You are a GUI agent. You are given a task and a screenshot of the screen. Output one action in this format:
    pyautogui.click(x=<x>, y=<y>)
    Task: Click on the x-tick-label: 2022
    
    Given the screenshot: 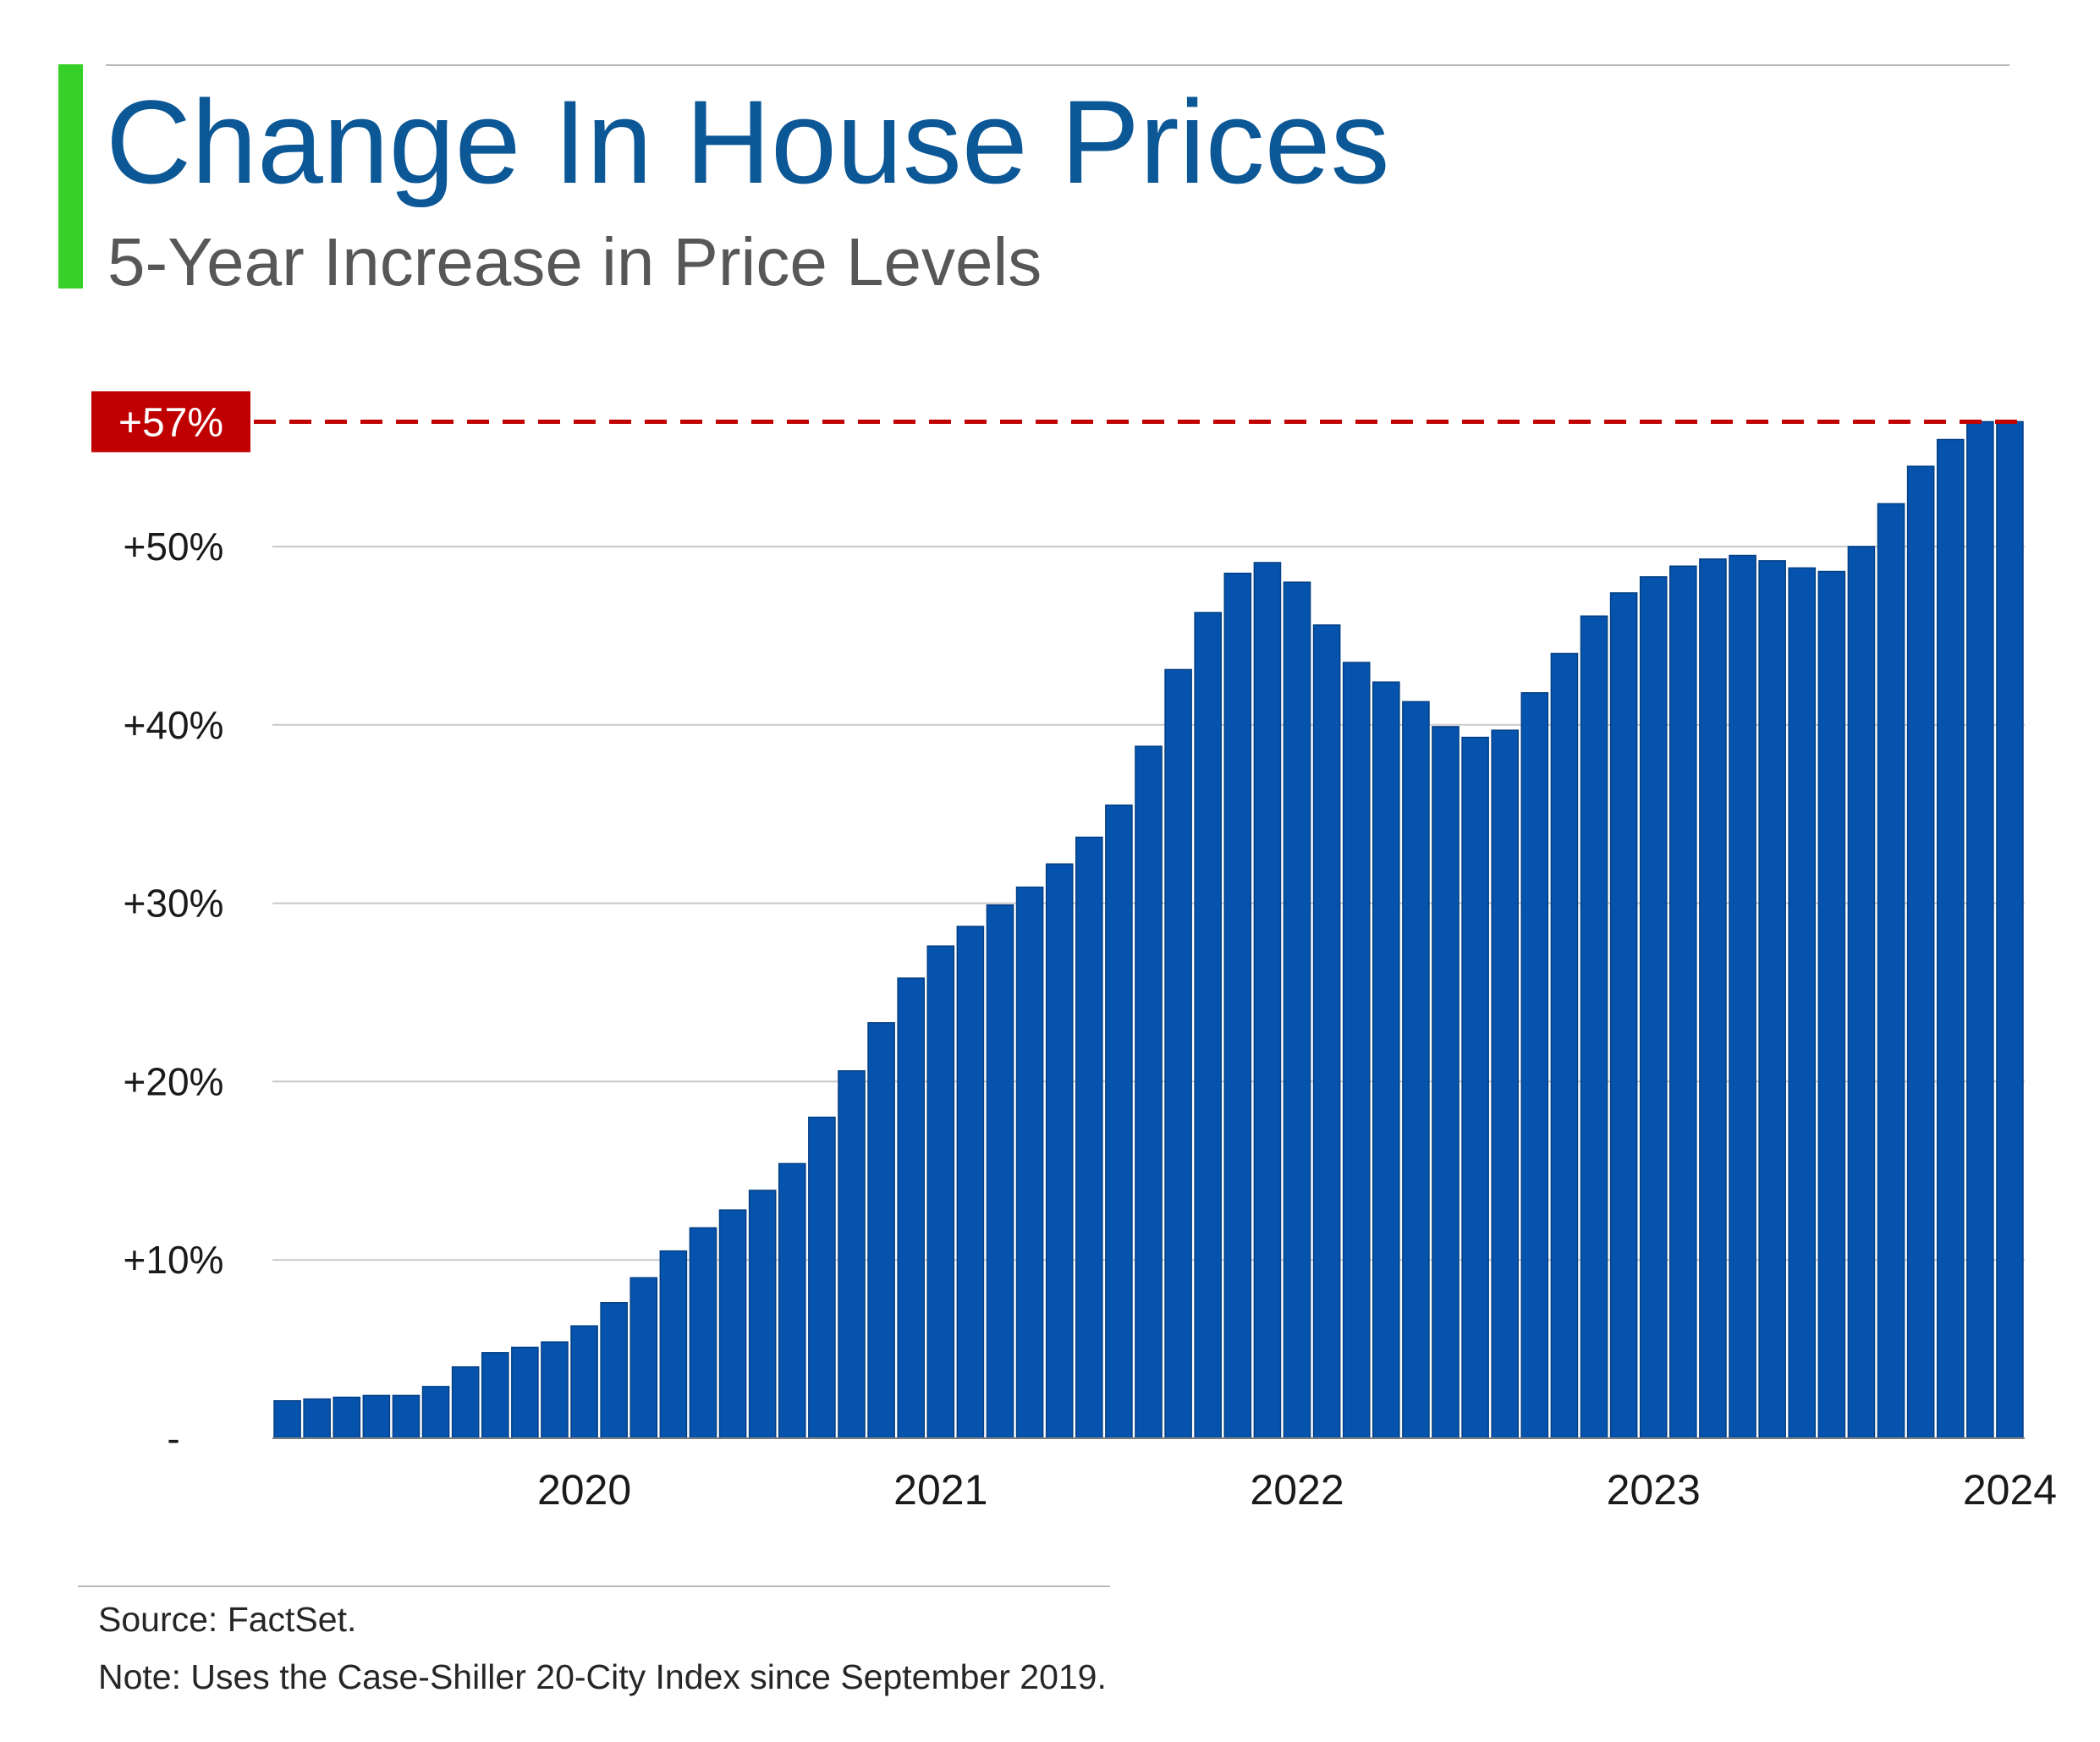 What is the action you would take?
    pyautogui.click(x=1297, y=1490)
    